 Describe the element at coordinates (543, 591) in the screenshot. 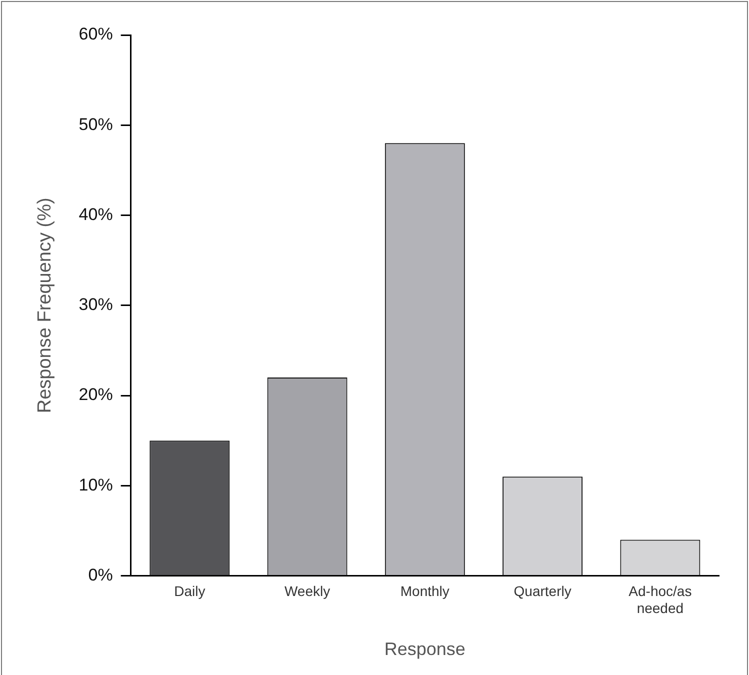

I see `x-tick-label: Quarterly` at that location.